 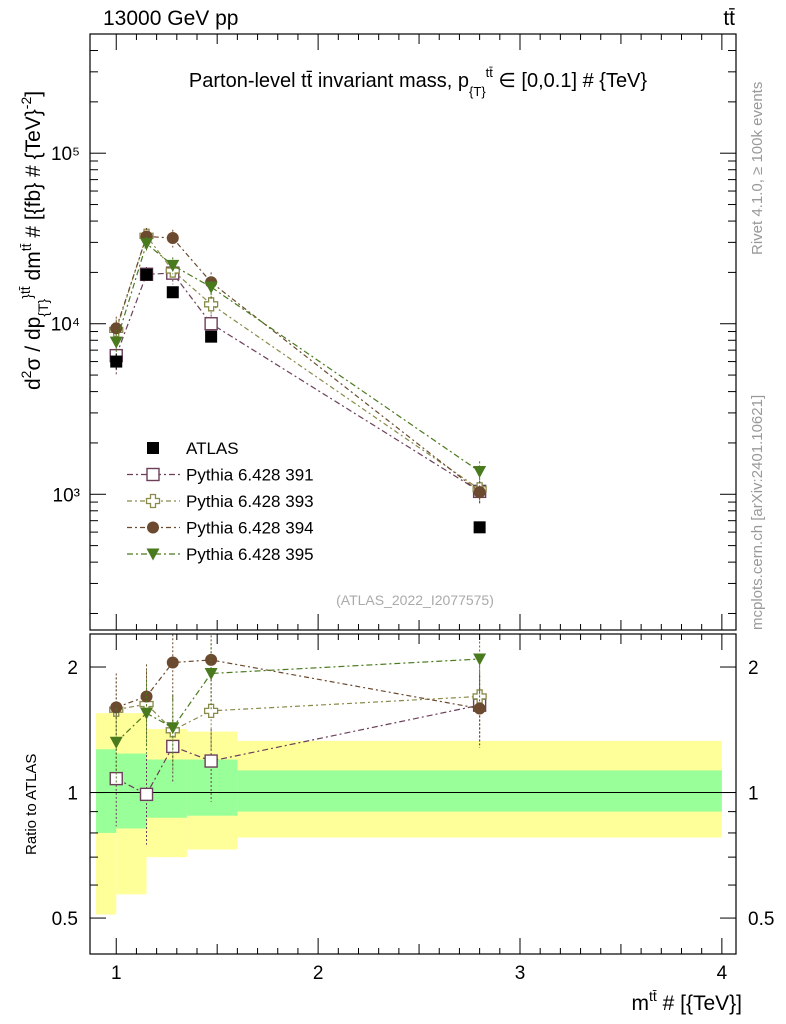 What do you see at coordinates (66, 495) in the screenshot?
I see `y-tick-label: 10³` at bounding box center [66, 495].